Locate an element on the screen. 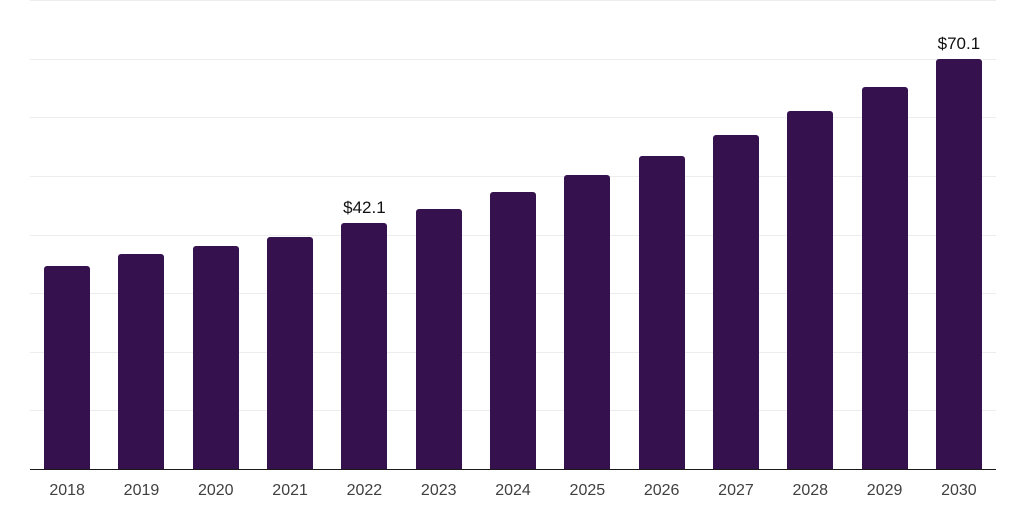 This screenshot has height=512, width=1024. x-tick-label-2028: 2028 is located at coordinates (810, 490).